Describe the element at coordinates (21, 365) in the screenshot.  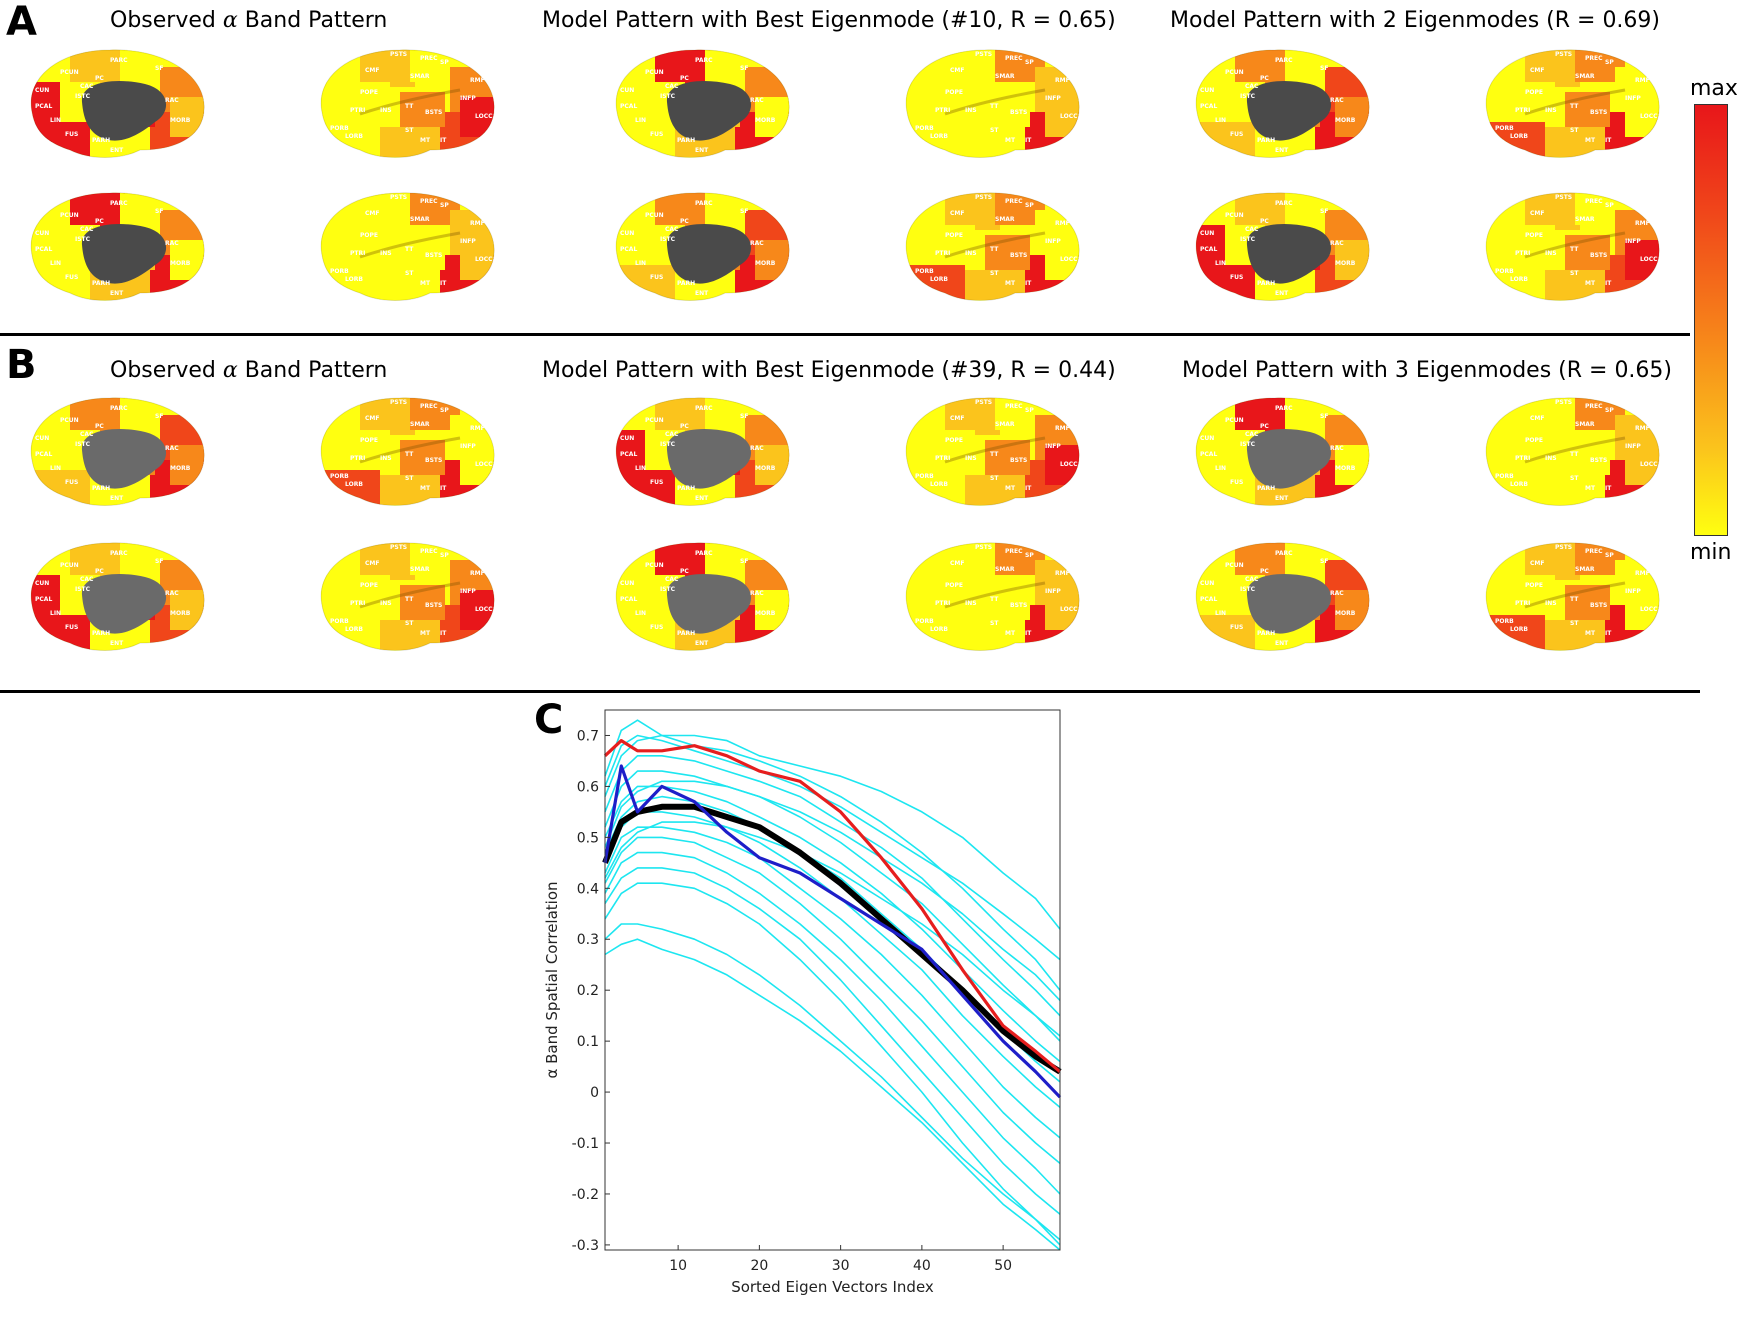
I see `panel-b-label: B` at that location.